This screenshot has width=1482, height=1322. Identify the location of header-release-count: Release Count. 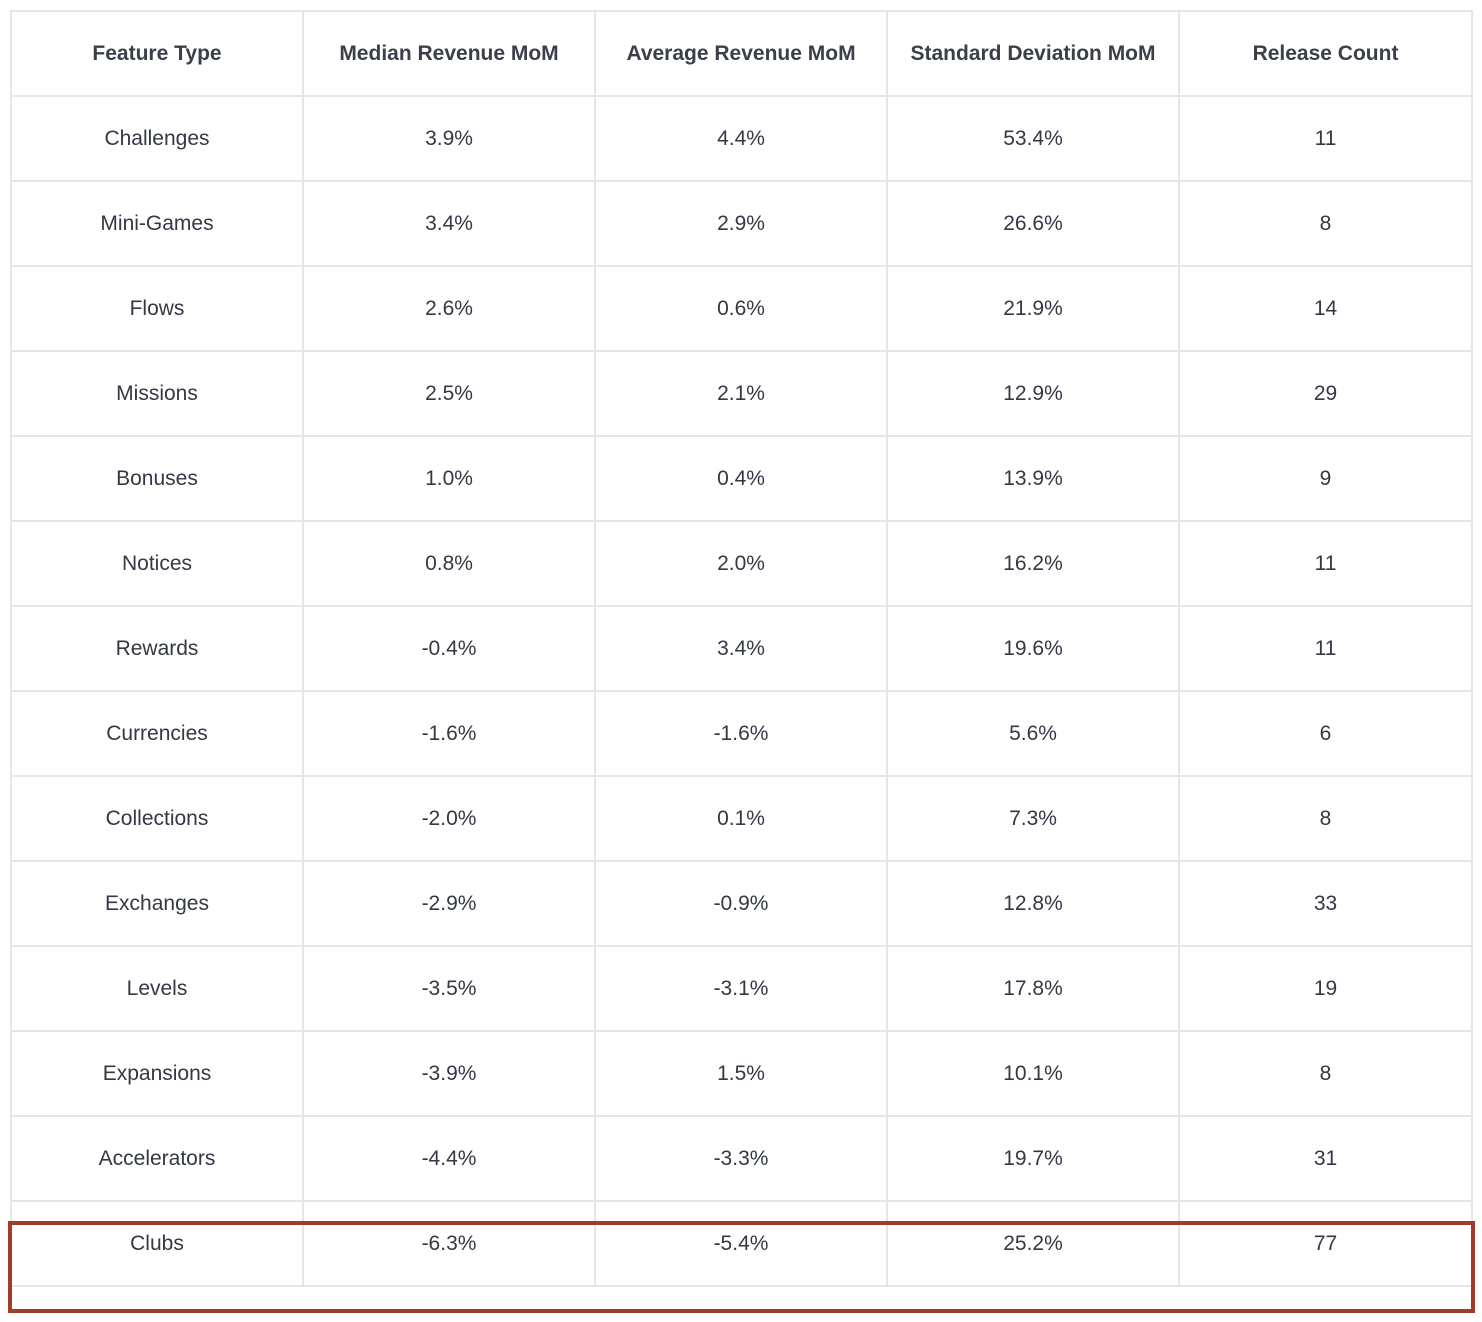
(1325, 53).